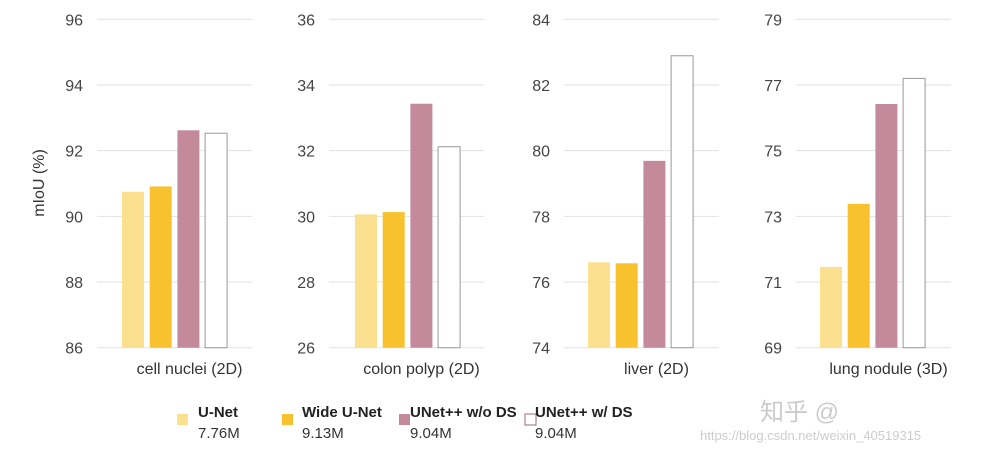 The height and width of the screenshot is (453, 1000). I want to click on legend-param-count: 9.13M, so click(323, 433).